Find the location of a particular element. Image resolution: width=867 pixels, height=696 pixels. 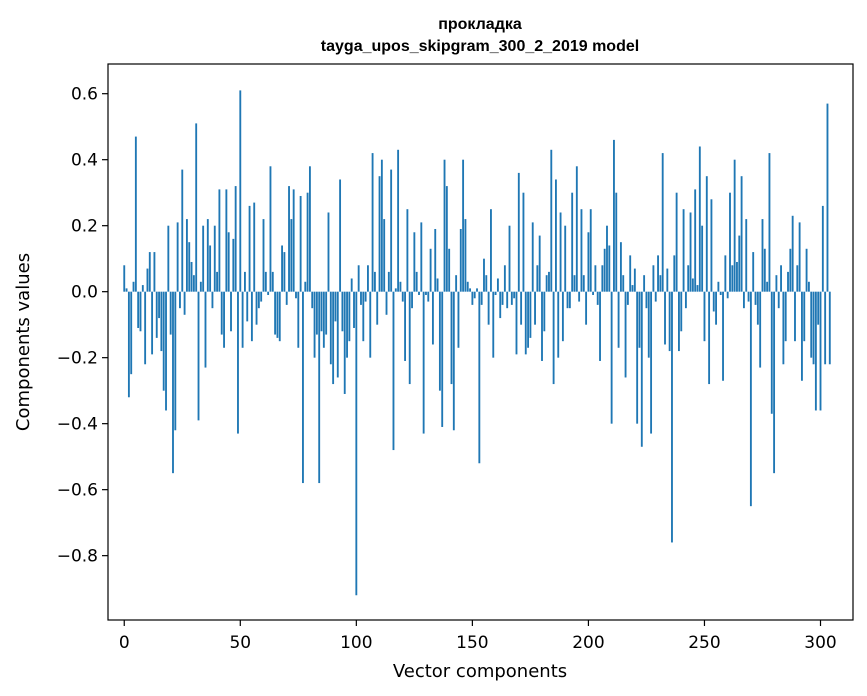

y-tick-label: −0.6 is located at coordinates (77, 491).